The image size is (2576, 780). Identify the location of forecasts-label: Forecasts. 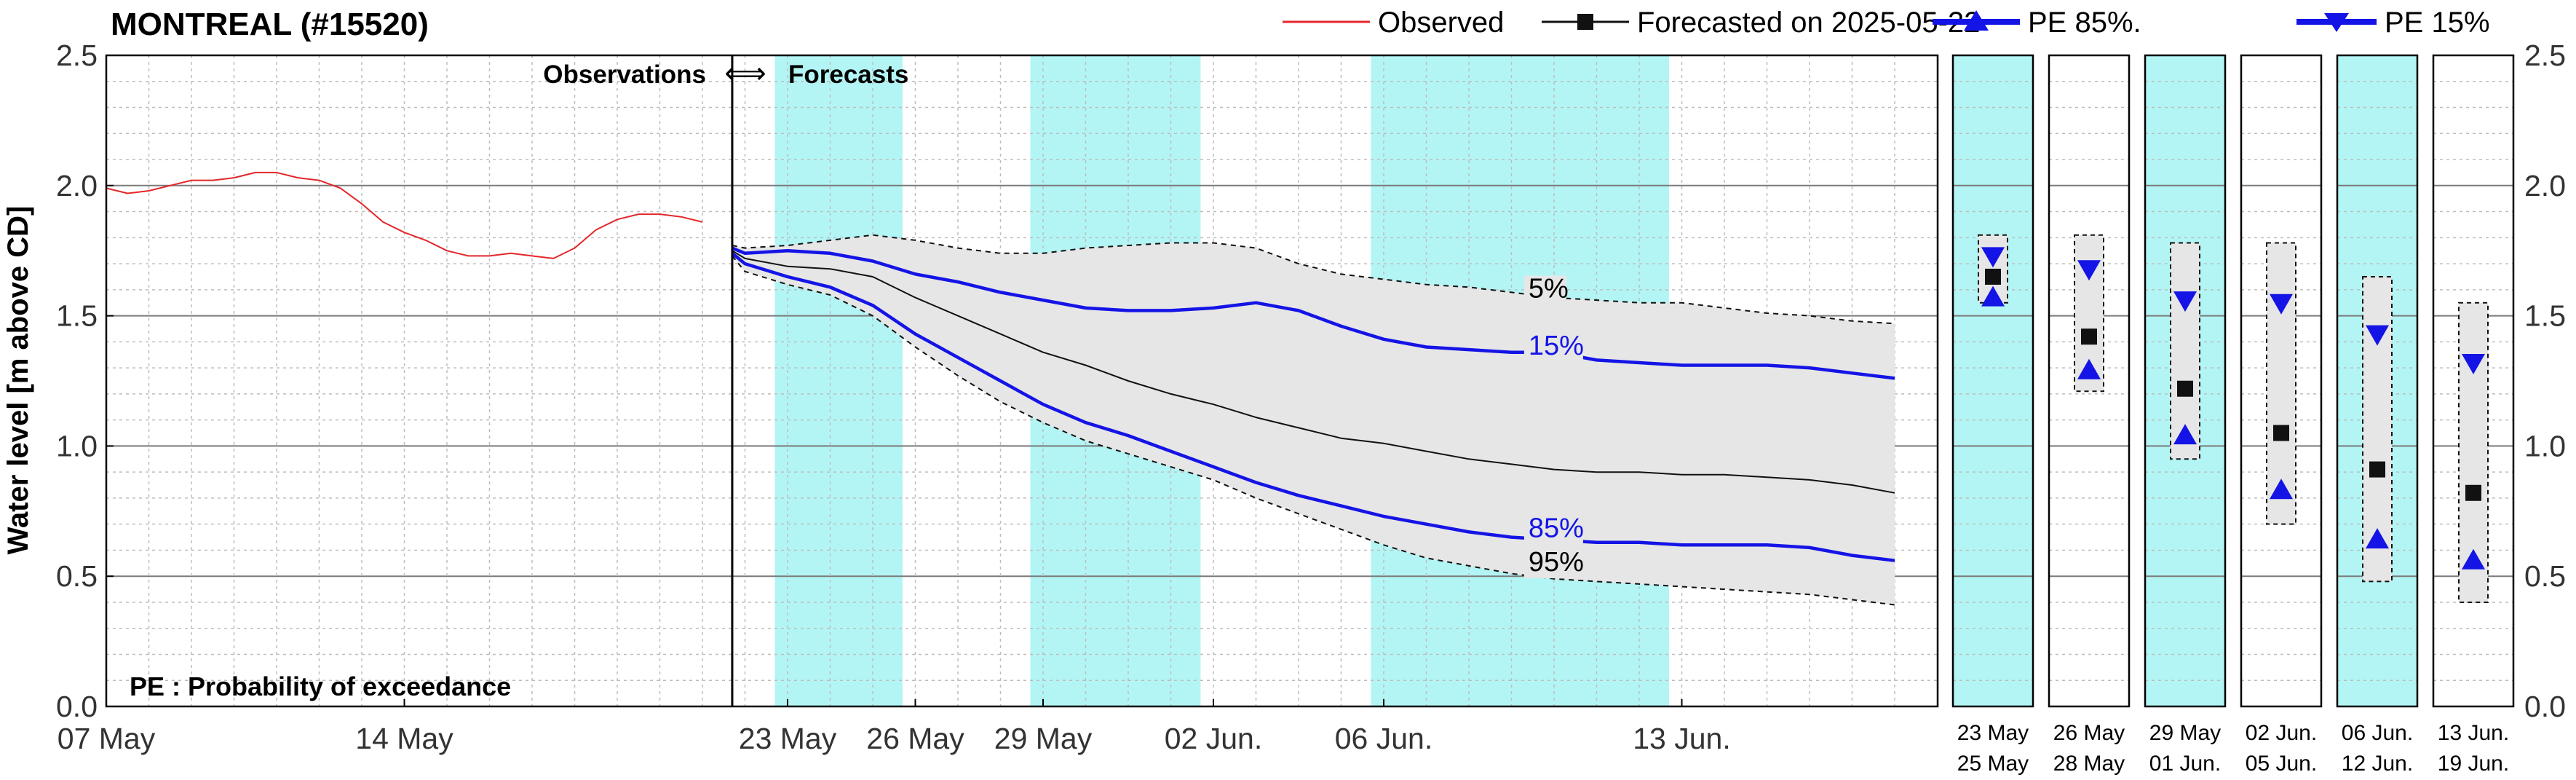
(848, 74).